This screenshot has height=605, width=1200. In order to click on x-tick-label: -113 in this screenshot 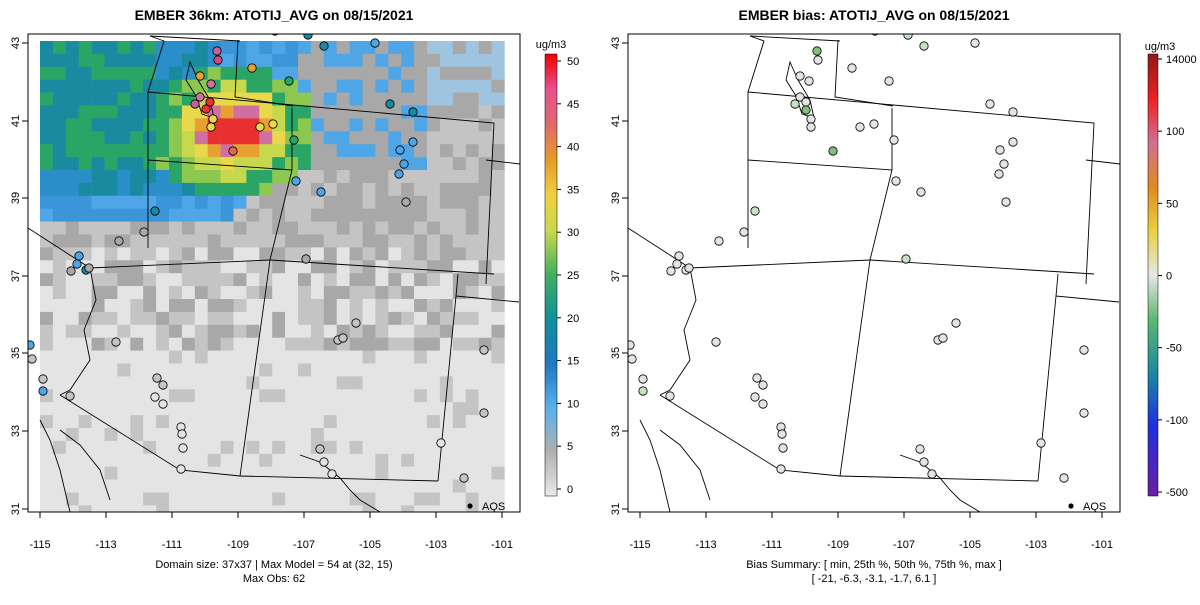, I will do `click(105, 545)`.